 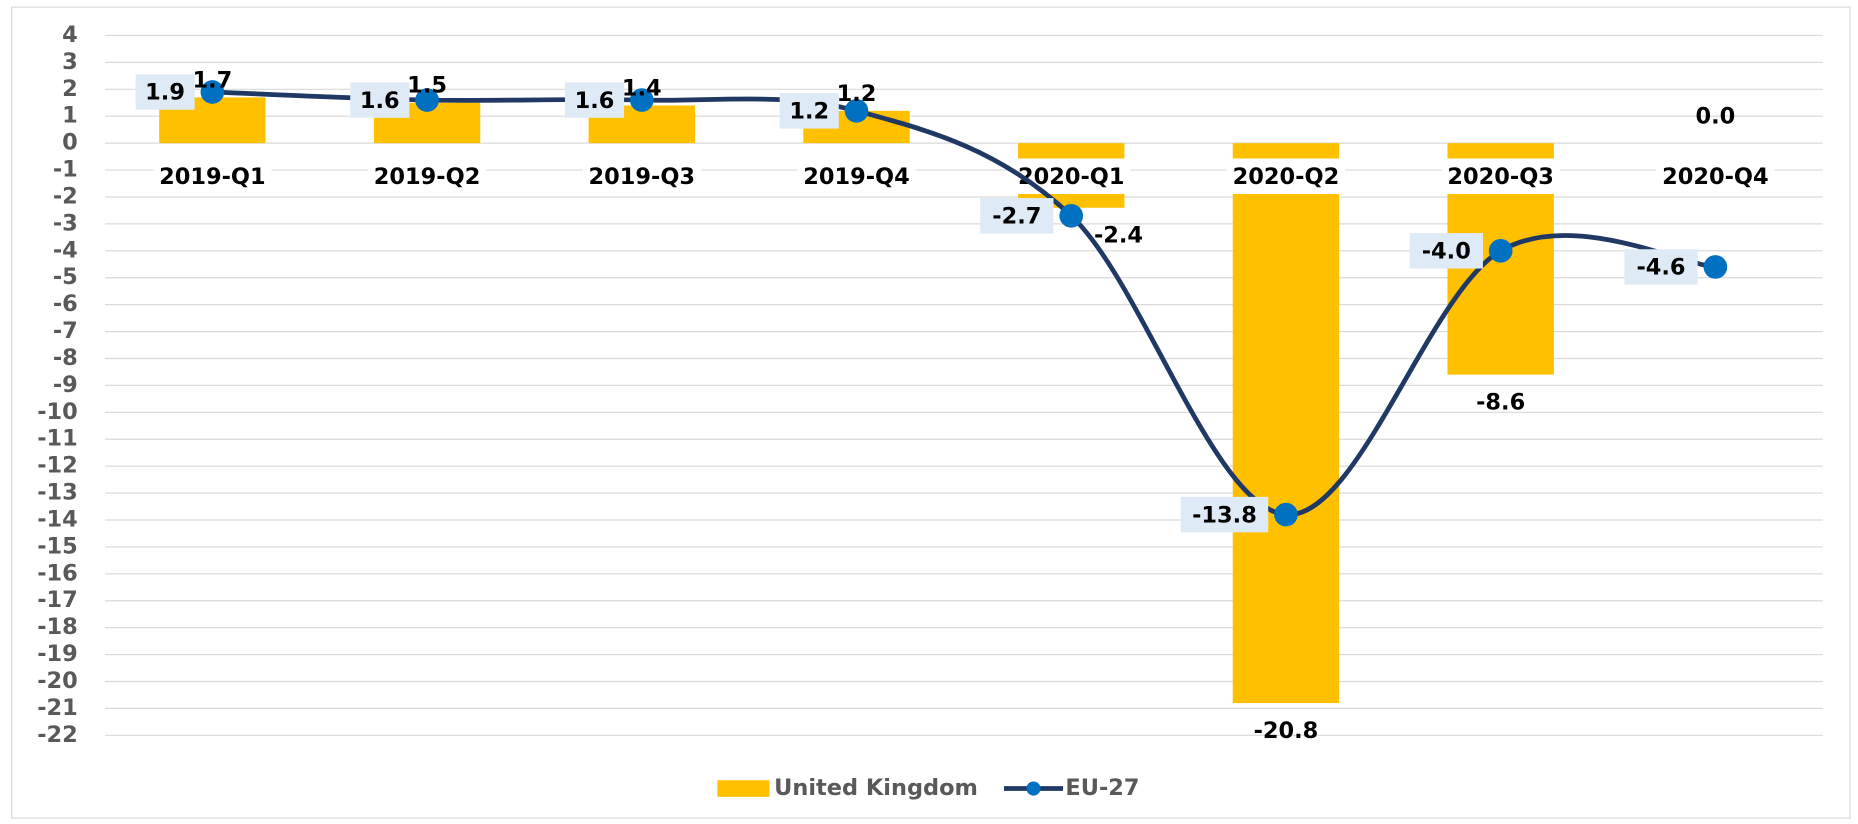 I want to click on bar-value-label: 1.7, so click(x=212, y=80).